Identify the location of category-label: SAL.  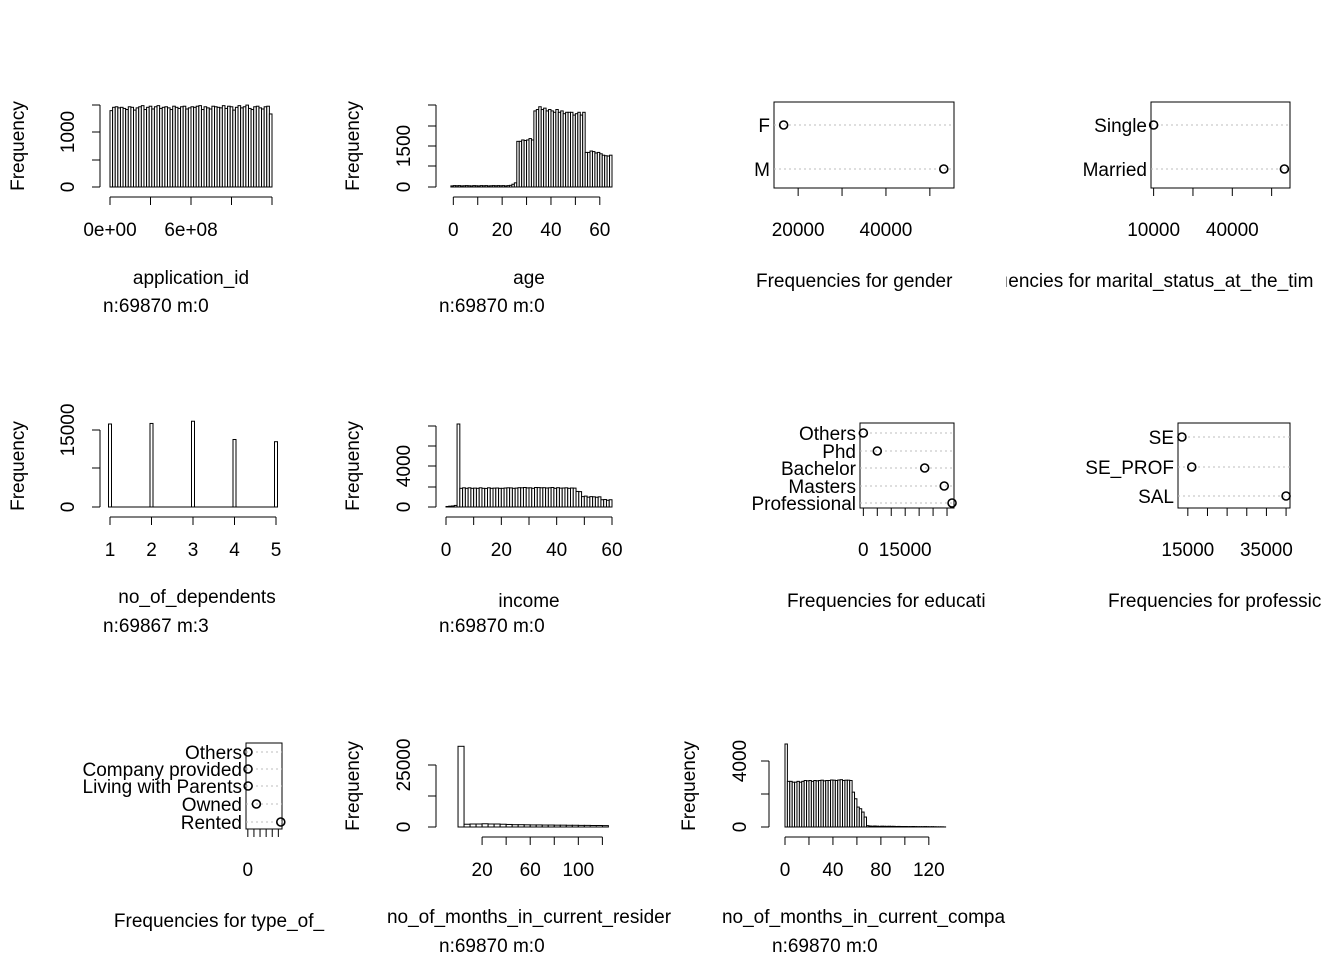
(1156, 497).